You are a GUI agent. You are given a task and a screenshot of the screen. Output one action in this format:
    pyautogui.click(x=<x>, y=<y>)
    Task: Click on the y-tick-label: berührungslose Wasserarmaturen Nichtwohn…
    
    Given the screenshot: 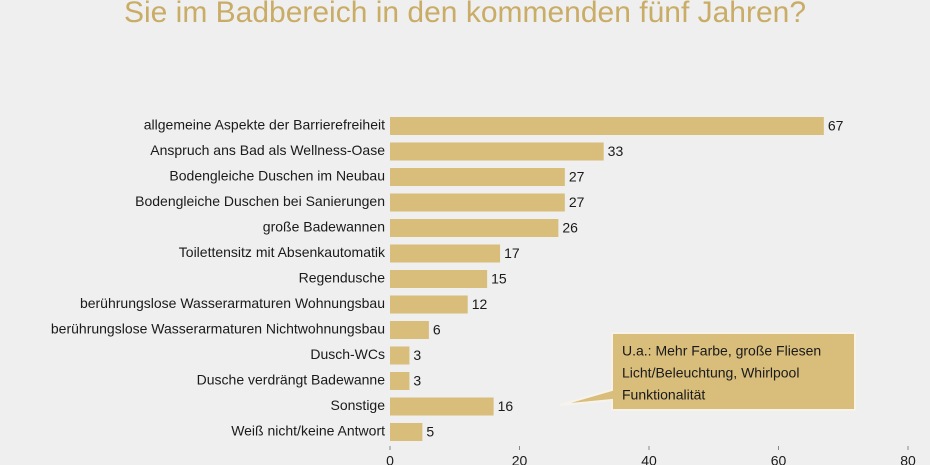 What is the action you would take?
    pyautogui.click(x=218, y=329)
    